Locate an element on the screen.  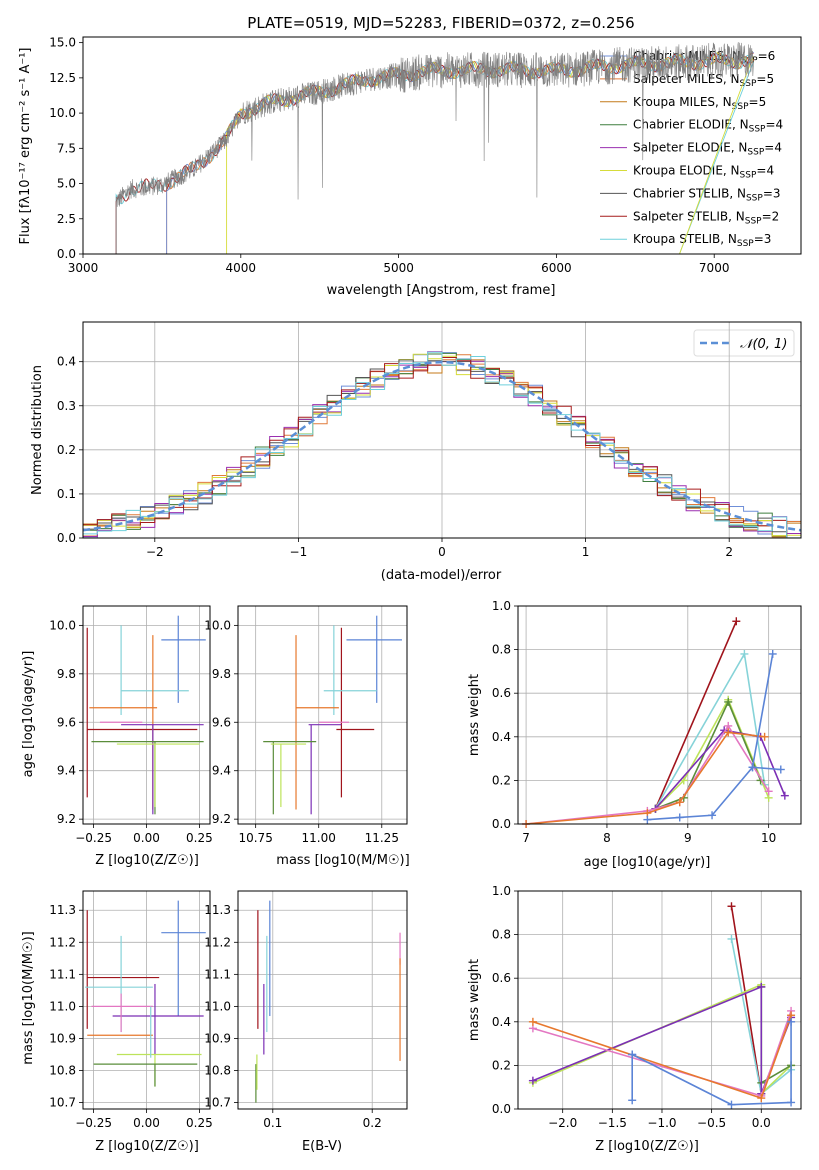
axes-frame-mass-vs-EBV is located at coordinates (322, 1000).